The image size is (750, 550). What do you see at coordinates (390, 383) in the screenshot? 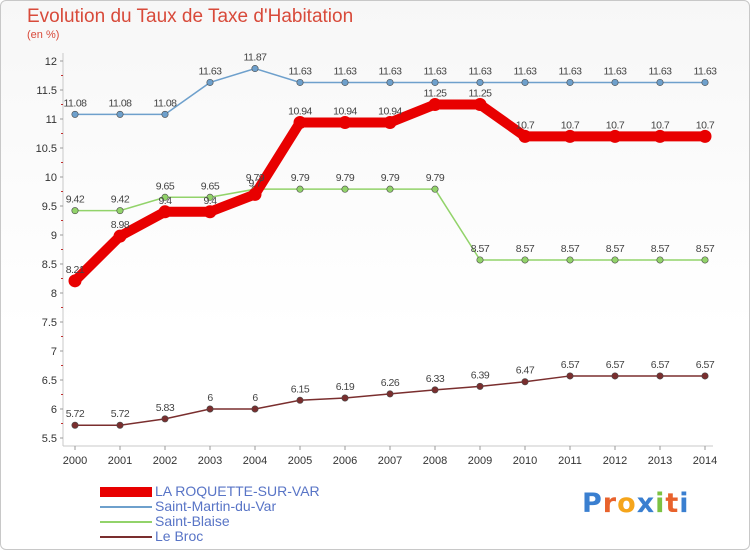
I see `data-label: 6.26` at bounding box center [390, 383].